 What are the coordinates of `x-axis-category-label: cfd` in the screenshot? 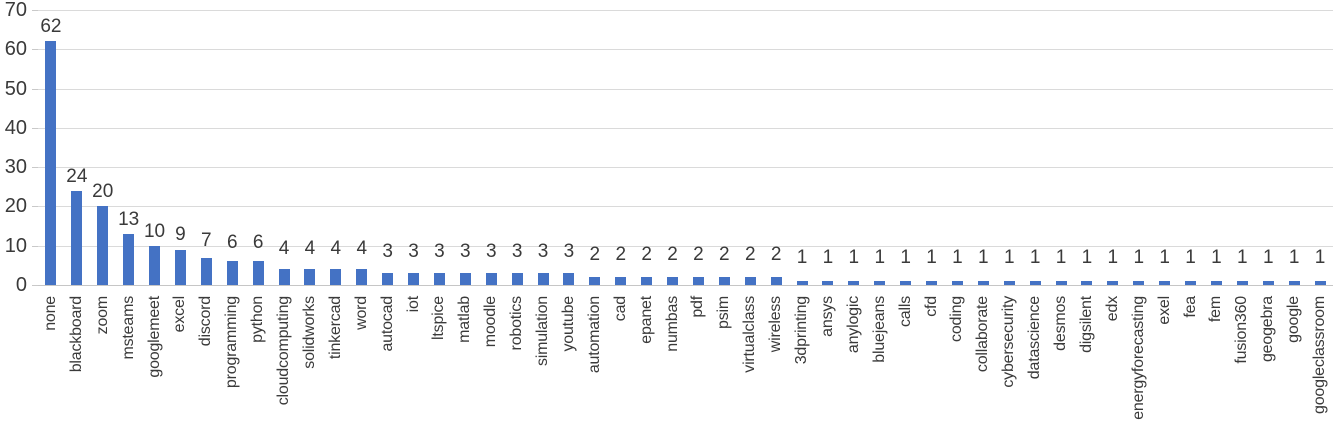 It's located at (931, 306).